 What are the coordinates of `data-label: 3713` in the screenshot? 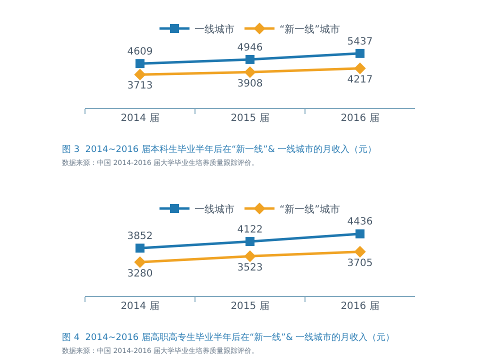 It's located at (140, 86).